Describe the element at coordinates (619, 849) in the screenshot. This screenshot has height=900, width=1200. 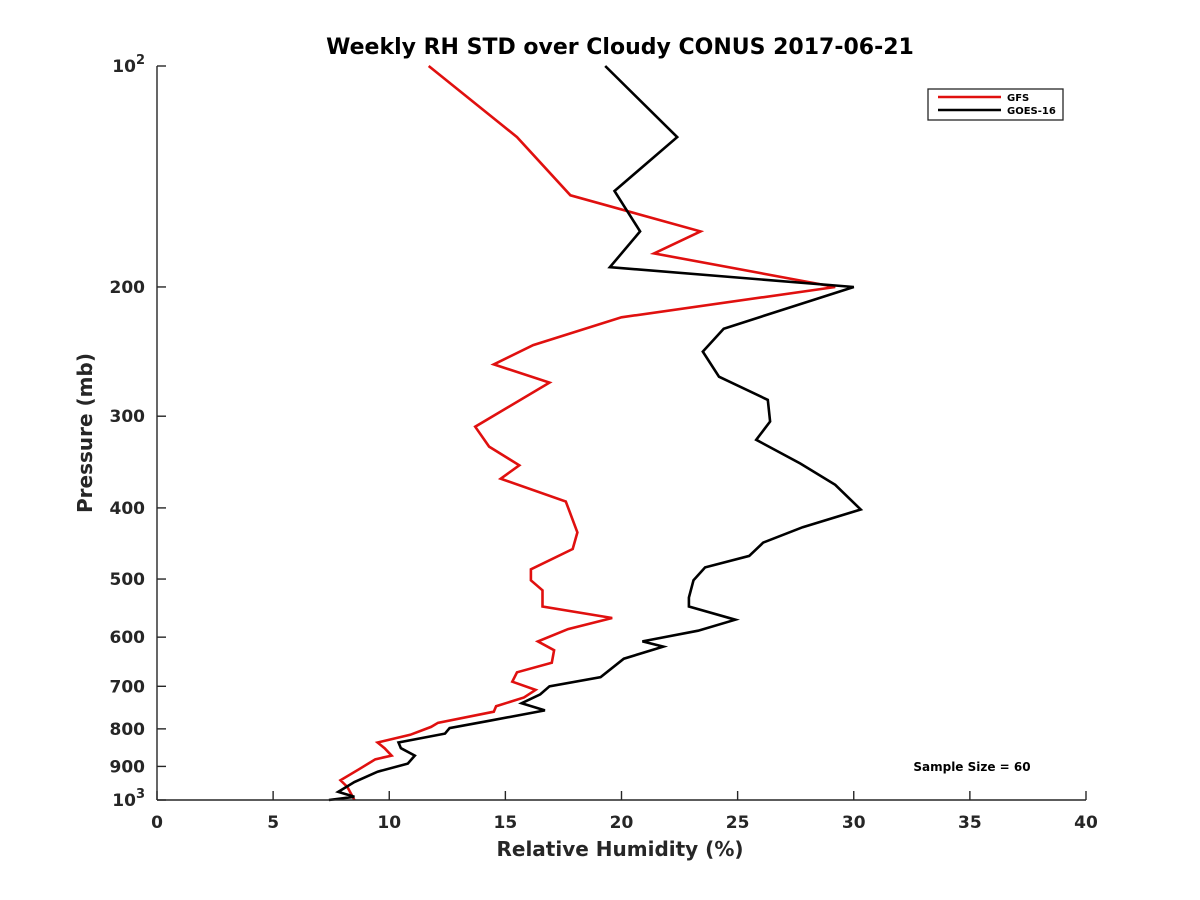
I see `x-axis-label: Relative Humidity (%)` at that location.